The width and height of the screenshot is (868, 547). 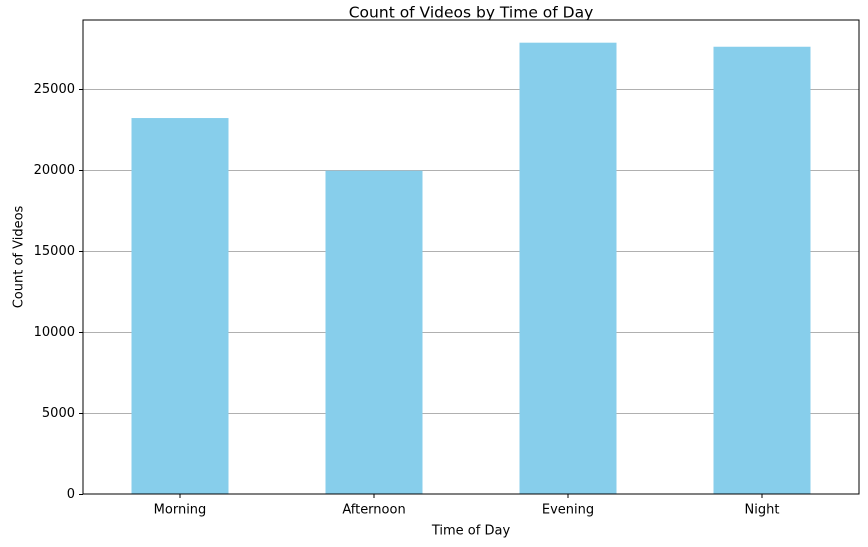 What do you see at coordinates (180, 306) in the screenshot?
I see `bar-morning` at bounding box center [180, 306].